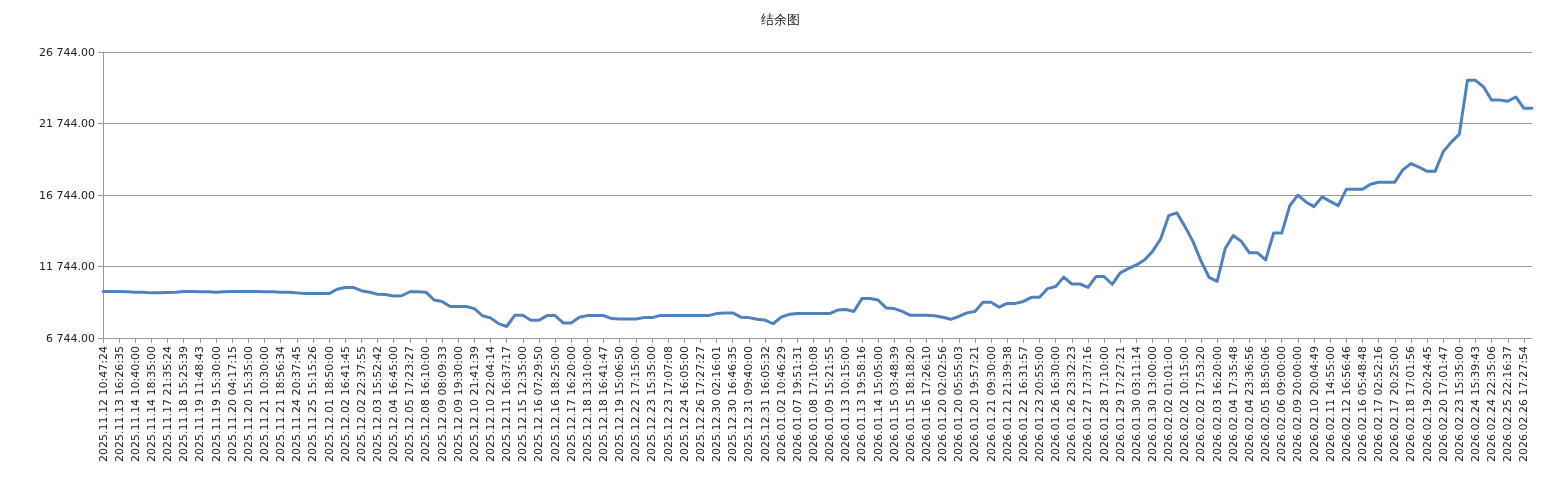 The image size is (1561, 480). I want to click on x-tick-label: 2025.11.17 21:35:24, so click(168, 404).